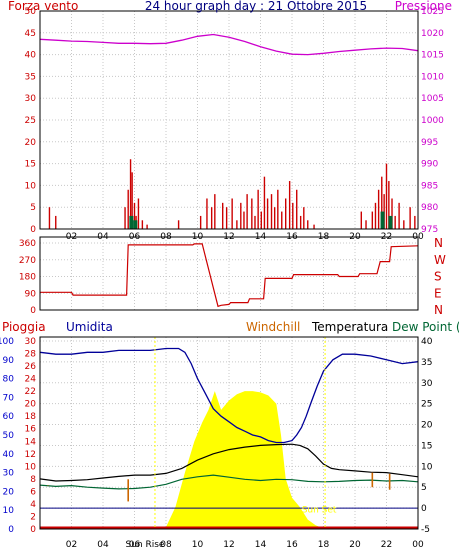 This screenshot has width=459, height=555. I want to click on mid-frame, so click(229, 273).